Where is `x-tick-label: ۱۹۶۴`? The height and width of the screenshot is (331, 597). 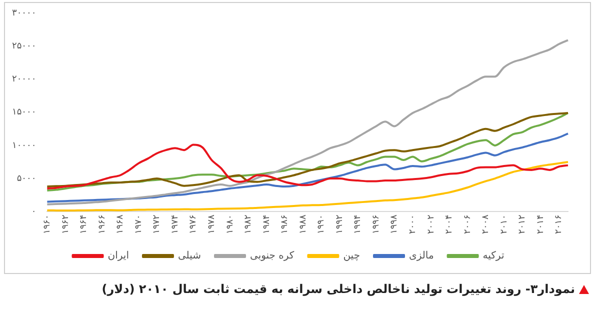 x-tick-label: ۱۹۶۴ is located at coordinates (84, 224).